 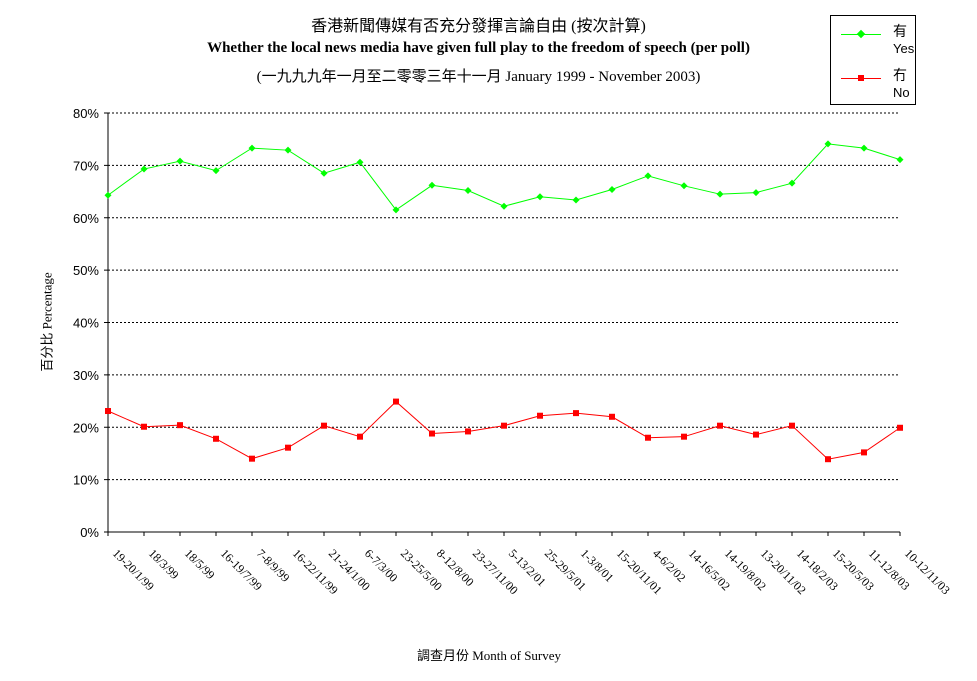 What do you see at coordinates (904, 48) in the screenshot?
I see `legend-label-yes-en: Yes` at bounding box center [904, 48].